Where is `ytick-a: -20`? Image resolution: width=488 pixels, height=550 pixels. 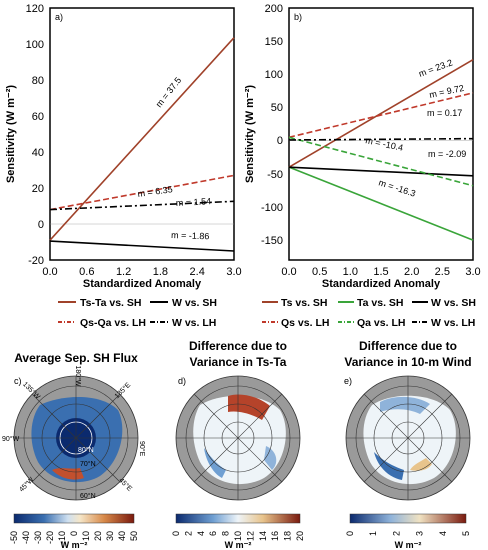 ytick-a: -20 is located at coordinates (36, 261).